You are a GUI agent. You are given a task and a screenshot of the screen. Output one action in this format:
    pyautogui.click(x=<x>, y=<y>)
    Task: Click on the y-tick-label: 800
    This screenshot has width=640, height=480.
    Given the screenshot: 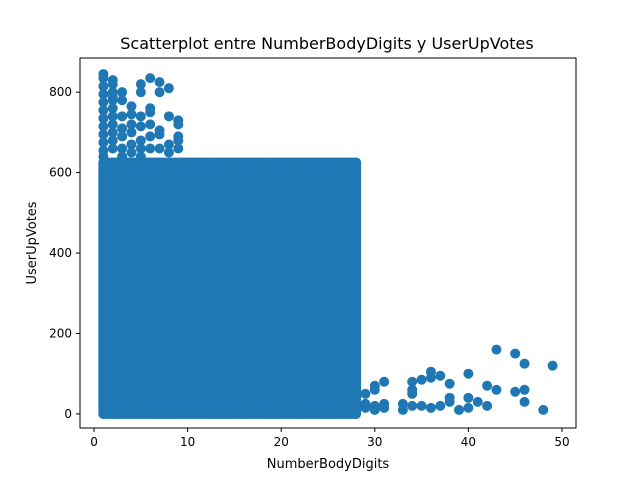 What is the action you would take?
    pyautogui.click(x=60, y=92)
    